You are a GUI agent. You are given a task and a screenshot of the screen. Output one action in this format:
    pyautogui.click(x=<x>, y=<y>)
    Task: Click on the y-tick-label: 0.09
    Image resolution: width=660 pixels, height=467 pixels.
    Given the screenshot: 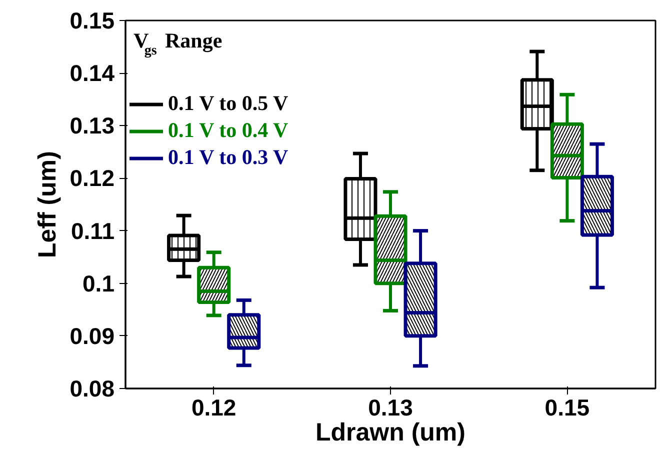 What is the action you would take?
    pyautogui.click(x=92, y=335)
    